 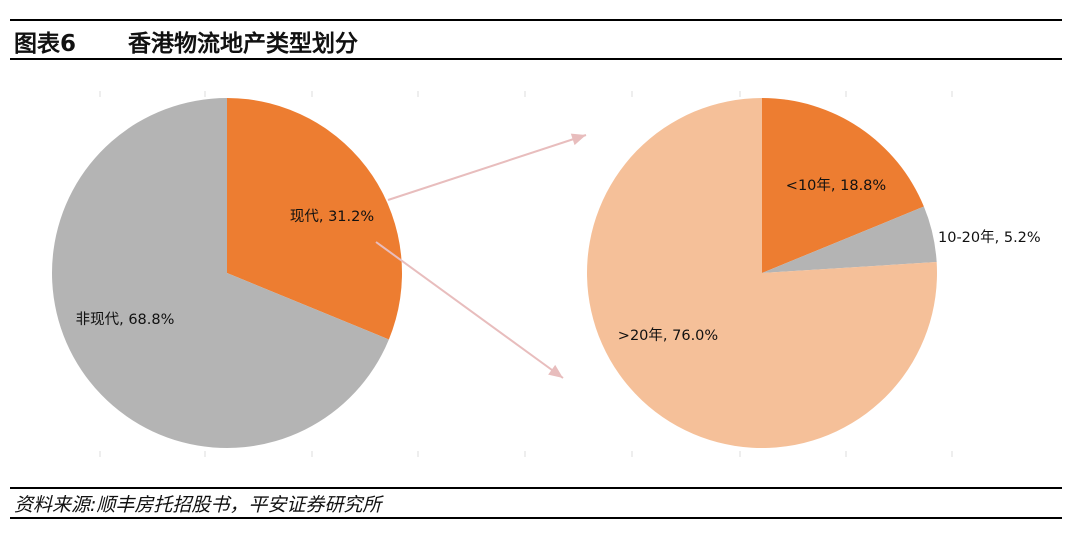 What do you see at coordinates (332, 216) in the screenshot?
I see `data-label-现代: 现代, 31.2%` at bounding box center [332, 216].